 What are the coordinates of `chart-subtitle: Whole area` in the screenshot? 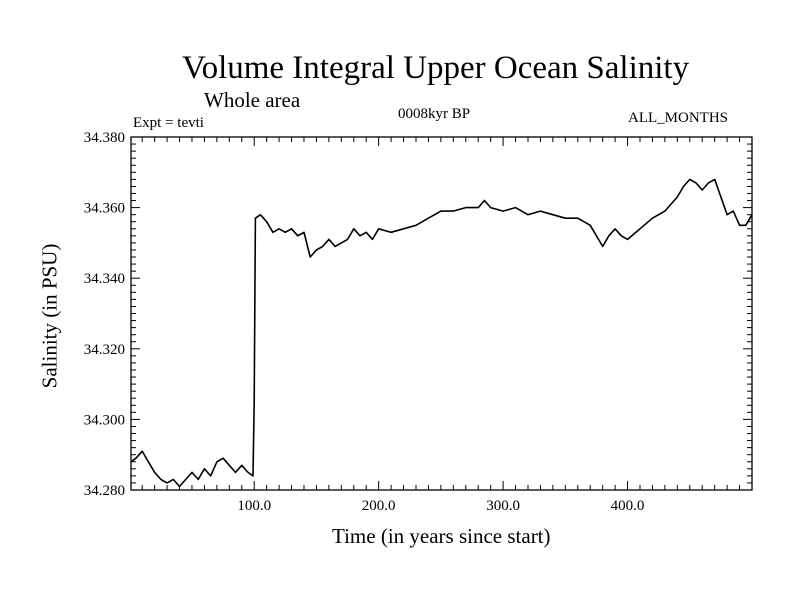 It's located at (252, 100).